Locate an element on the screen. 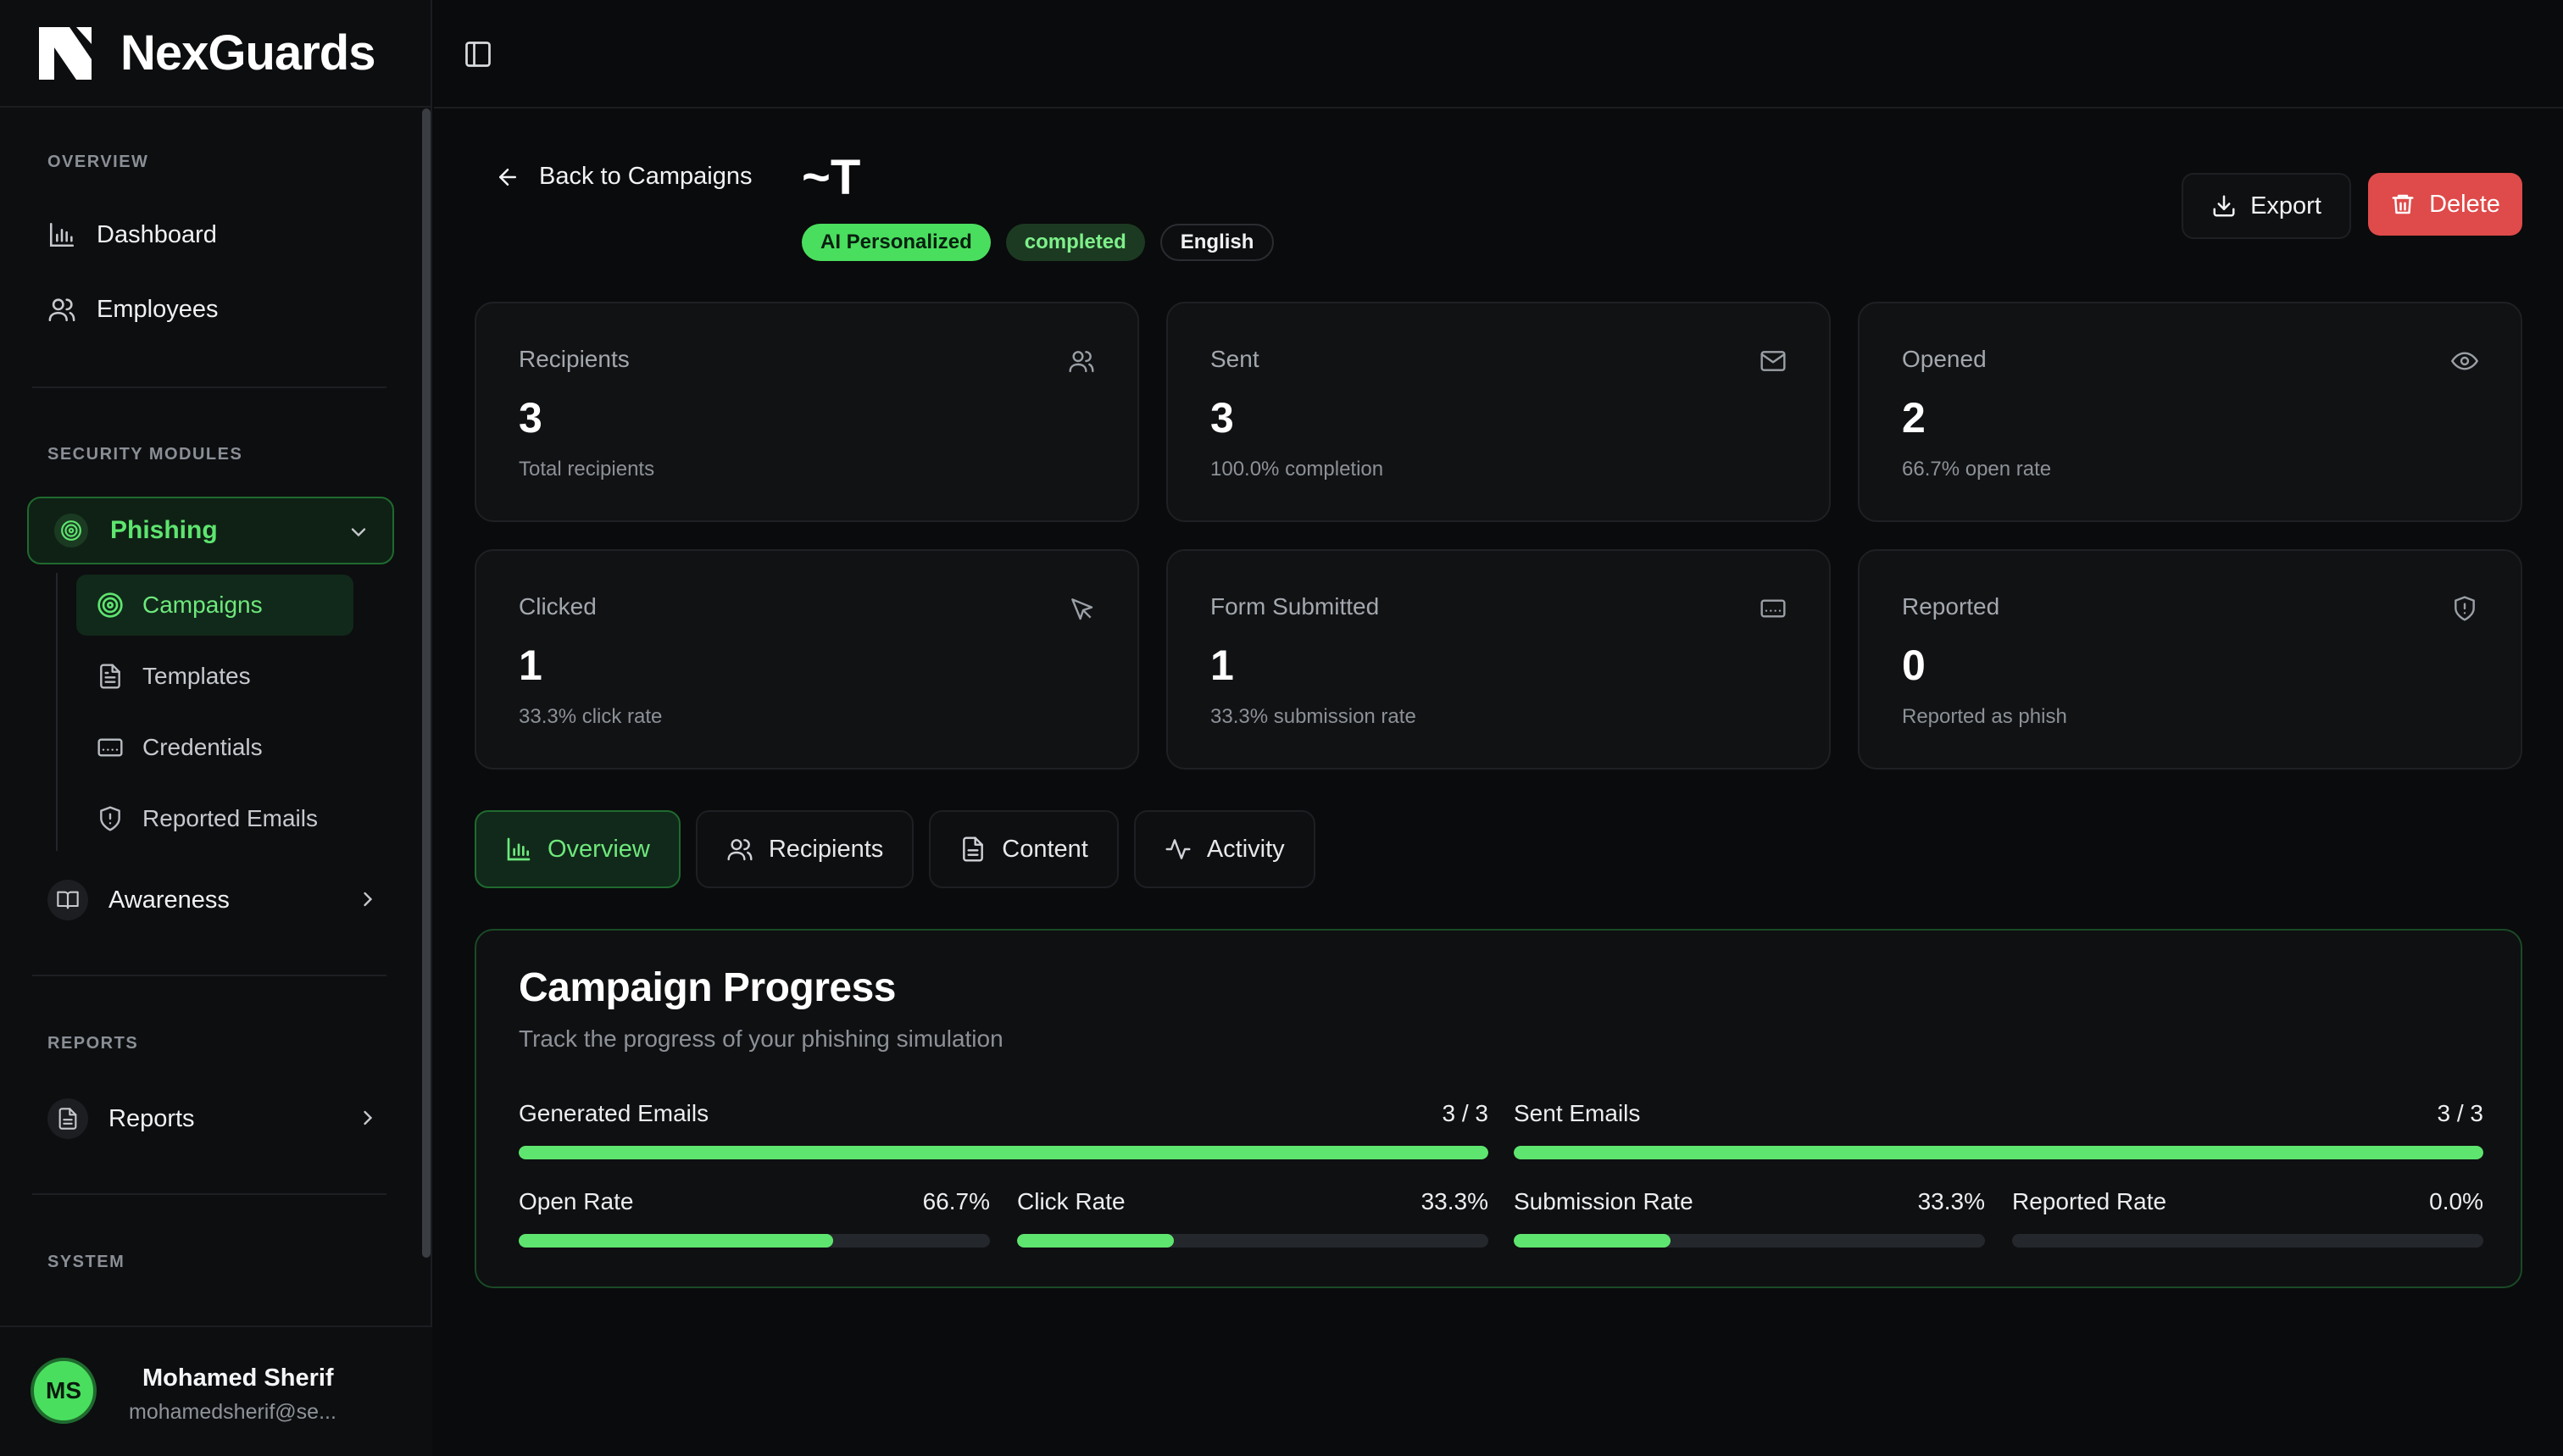  back-to-campaigns-link: Back to Campaigns is located at coordinates (623, 177).